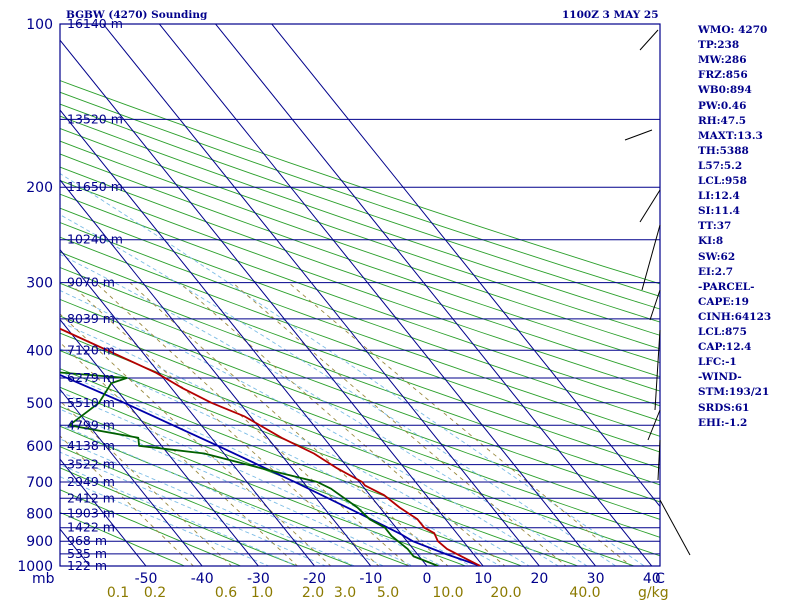 The height and width of the screenshot is (604, 800). I want to click on mixing-ratio-label: 0.1, so click(118, 592).